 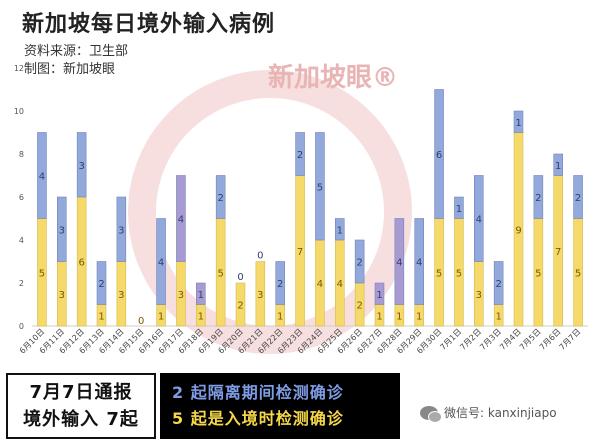 I want to click on bar-label-lower: 0, so click(x=141, y=321).